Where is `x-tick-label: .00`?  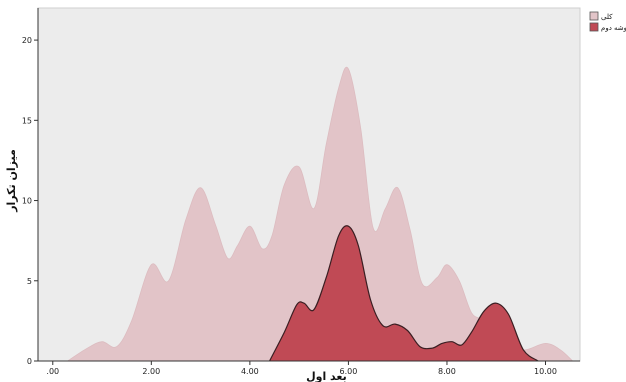
x-tick-label: .00 is located at coordinates (52, 371).